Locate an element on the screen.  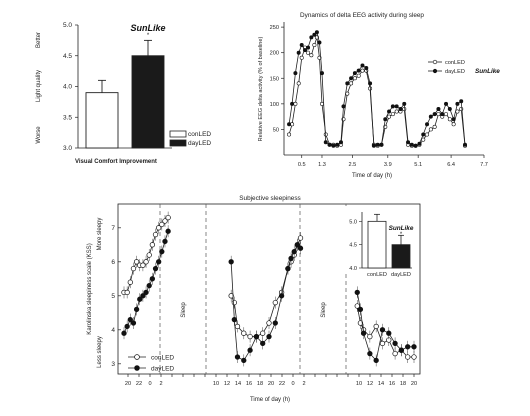
bar-y-tick-label: 5.0 is located at coordinates (67, 25).